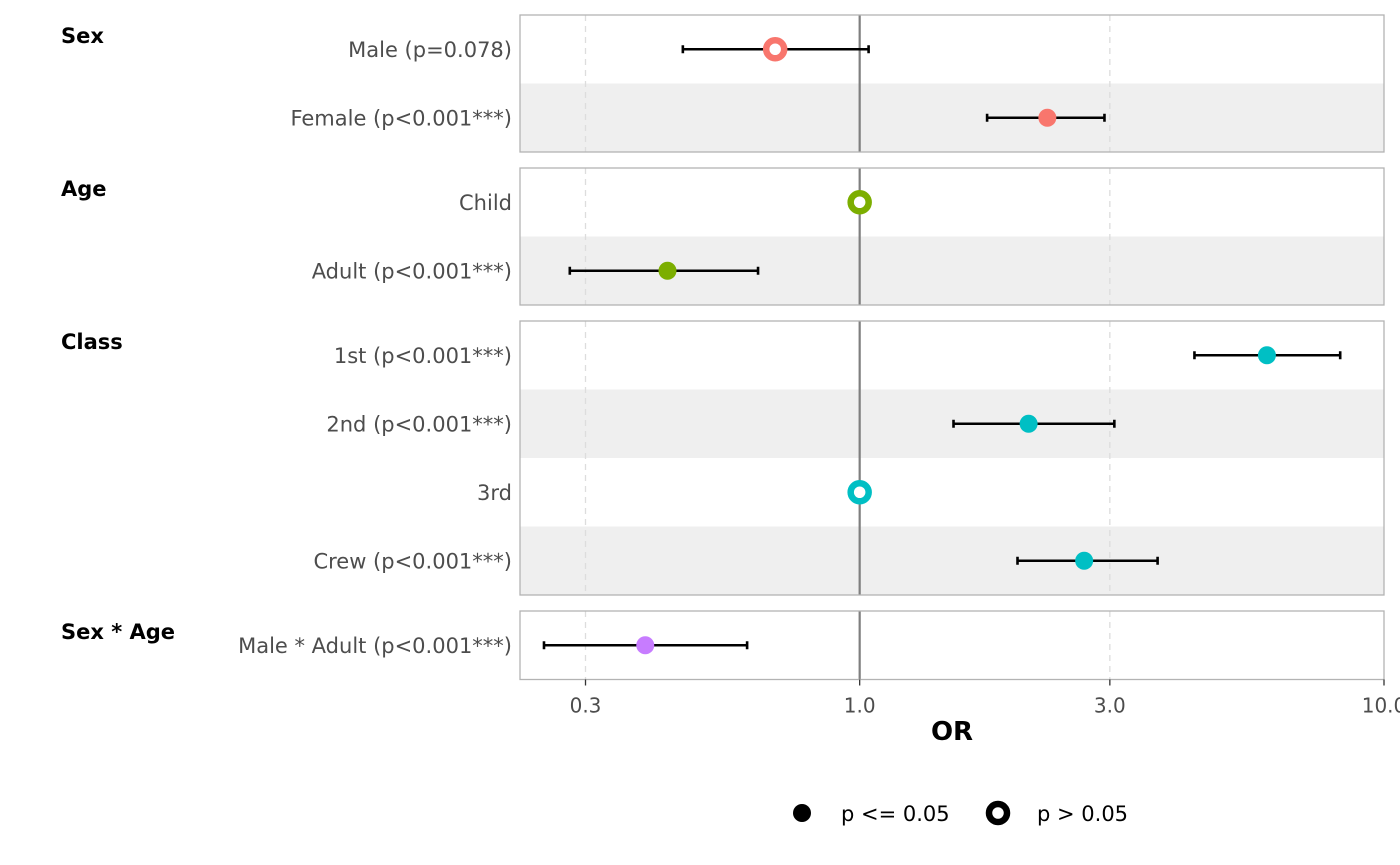 The height and width of the screenshot is (865, 1400). I want to click on x-tick-label: 10.0, so click(1381, 706).